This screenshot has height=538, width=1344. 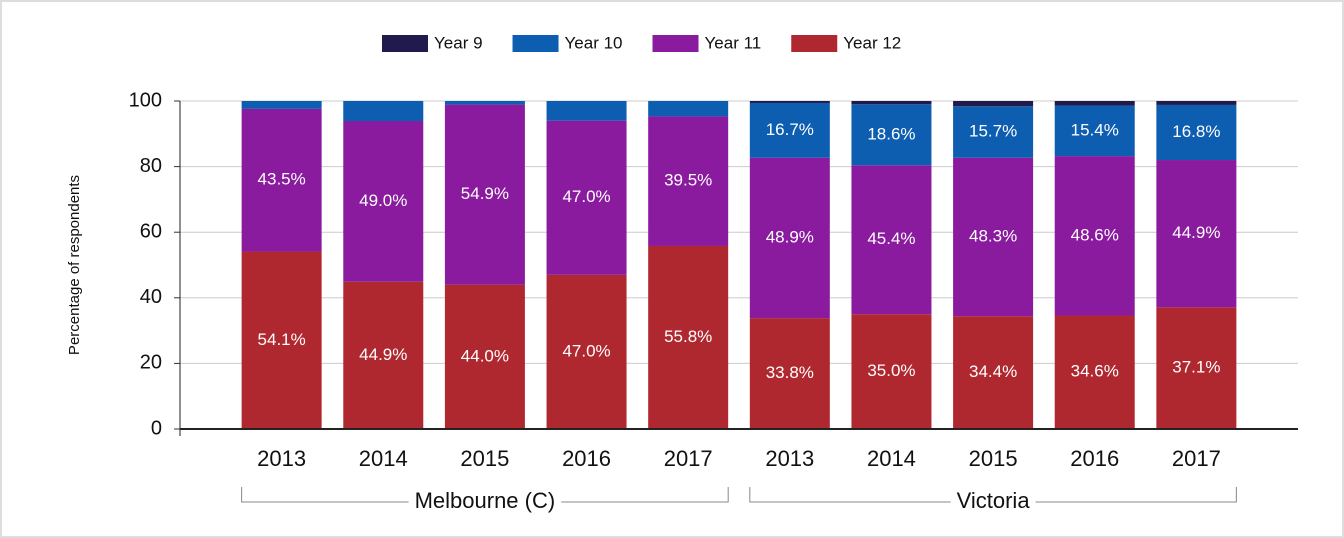 I want to click on value-label: 54.9%, so click(x=485, y=193).